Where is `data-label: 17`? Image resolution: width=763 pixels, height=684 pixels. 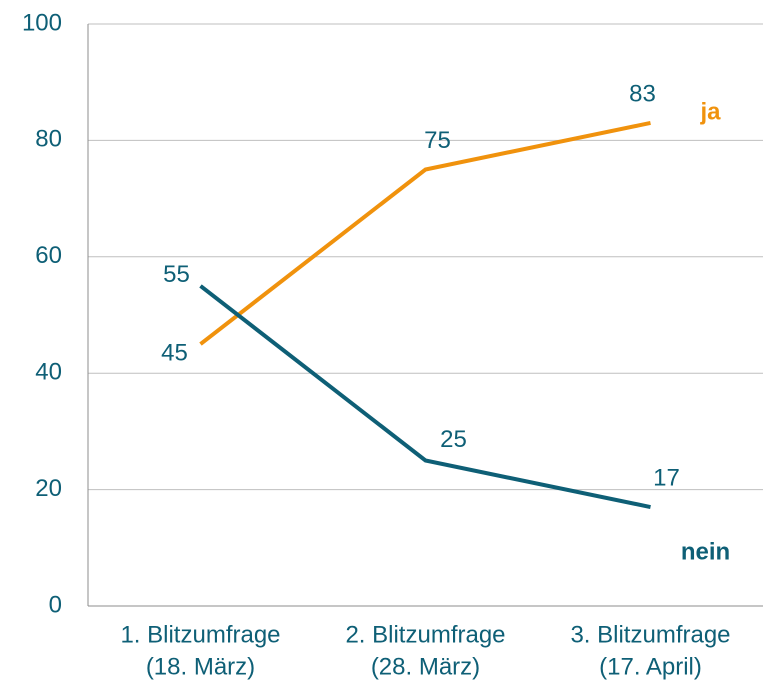
data-label: 17 is located at coordinates (666, 477).